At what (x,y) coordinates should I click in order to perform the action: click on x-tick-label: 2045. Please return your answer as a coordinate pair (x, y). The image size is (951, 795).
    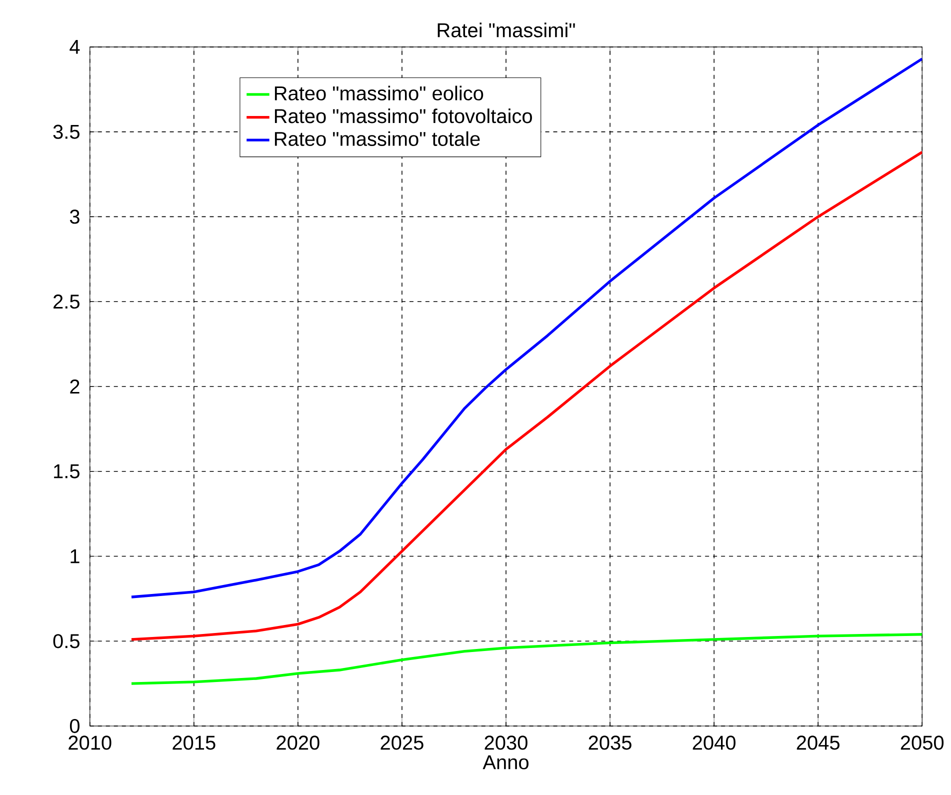
    Looking at the image, I should click on (818, 743).